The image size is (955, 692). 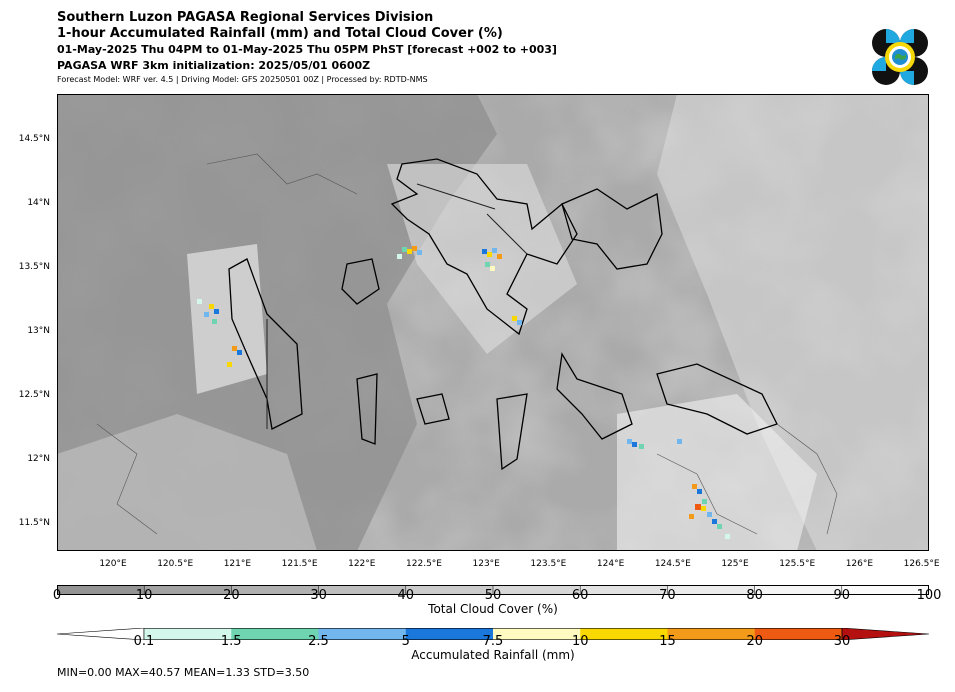 What do you see at coordinates (612, 229) in the screenshot?
I see `bicol-coastline` at bounding box center [612, 229].